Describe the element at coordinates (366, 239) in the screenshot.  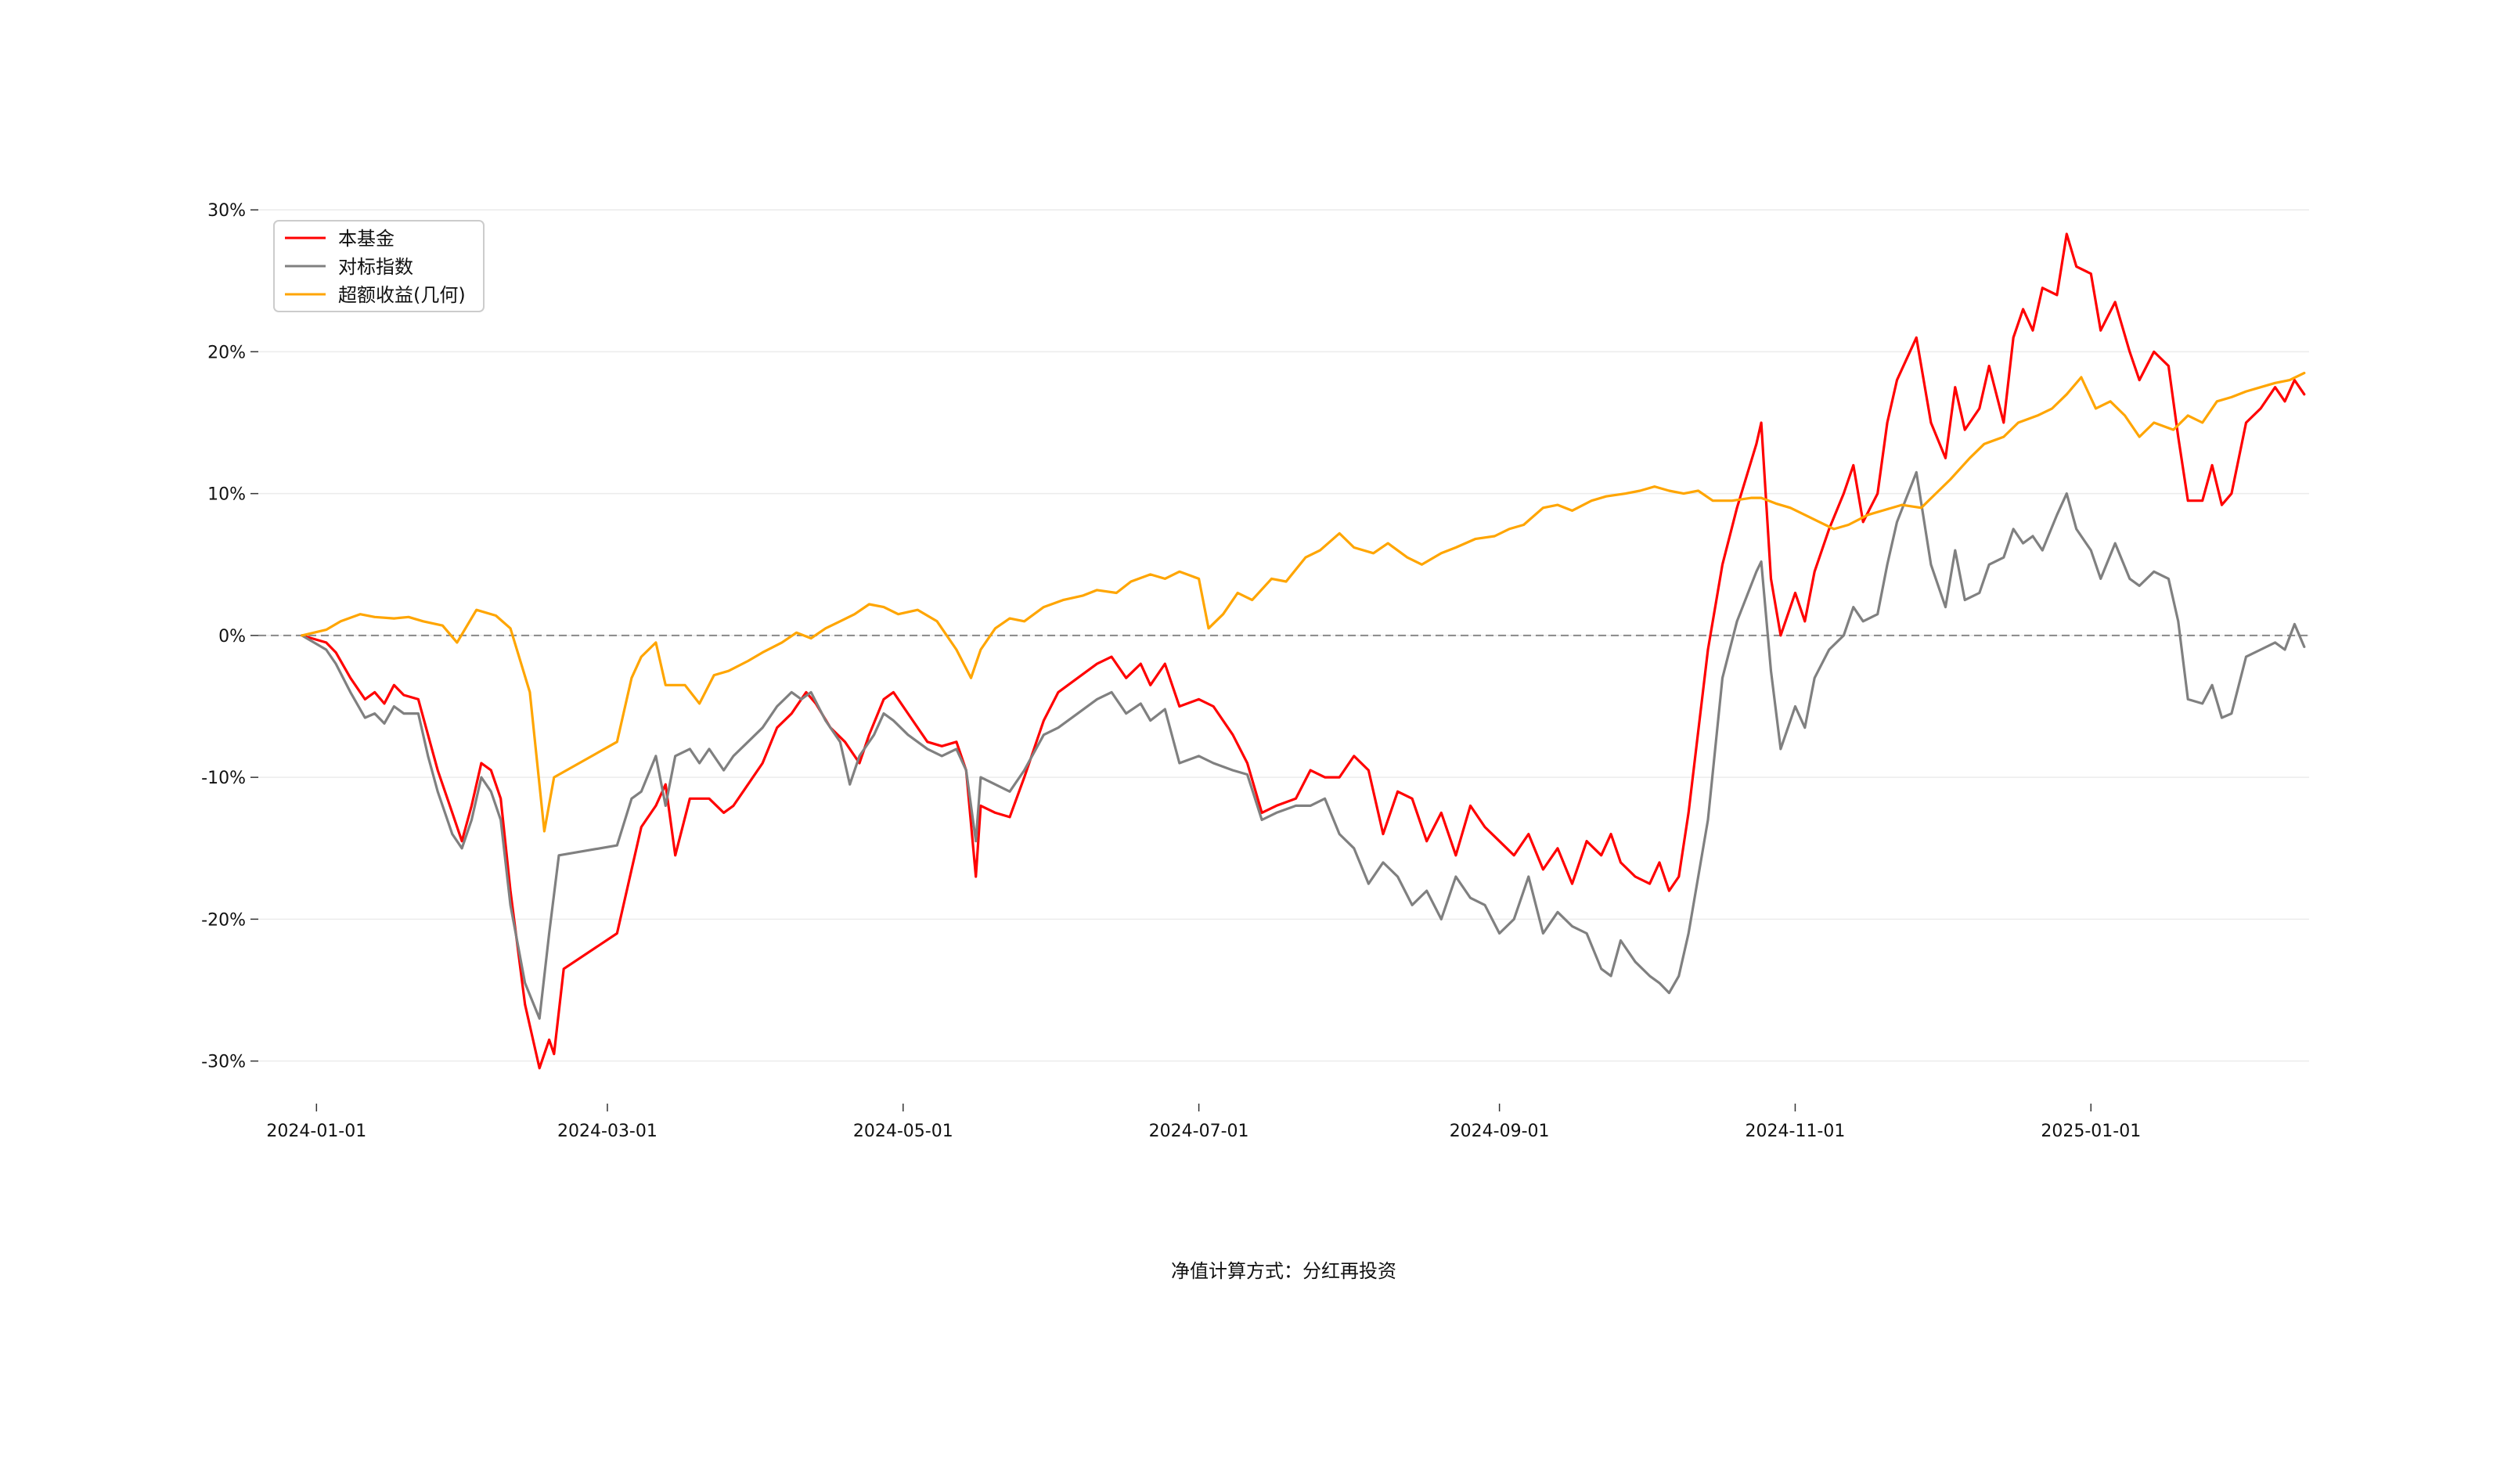
I see `legend-label-fund: 本基金` at that location.